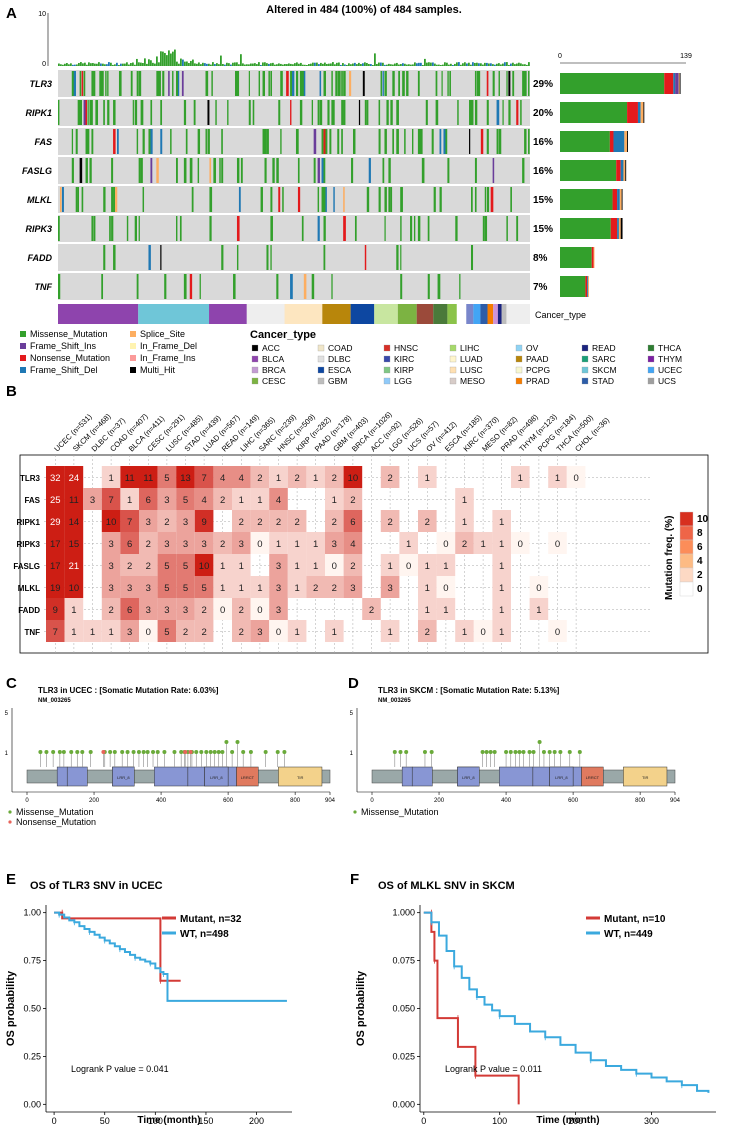 The image size is (729, 1130). I want to click on lollipop-x-tick: 600, so click(573, 801).